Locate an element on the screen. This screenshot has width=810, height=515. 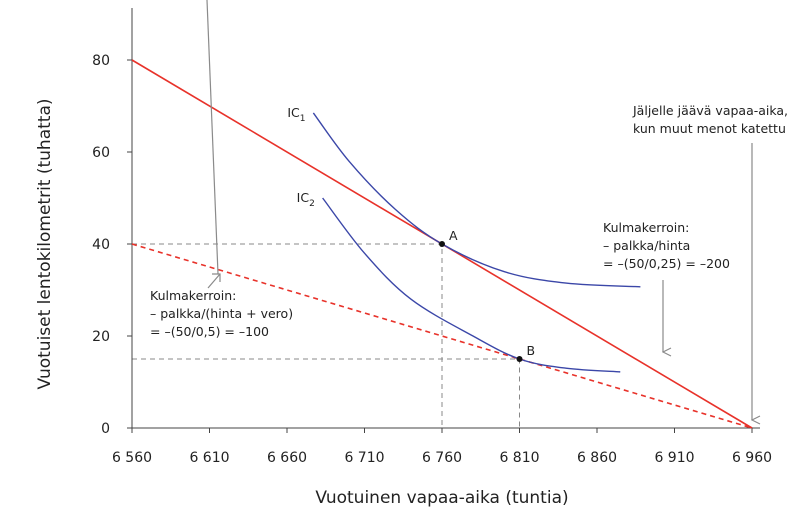
x-tick-label: 6 960 is located at coordinates (752, 458).